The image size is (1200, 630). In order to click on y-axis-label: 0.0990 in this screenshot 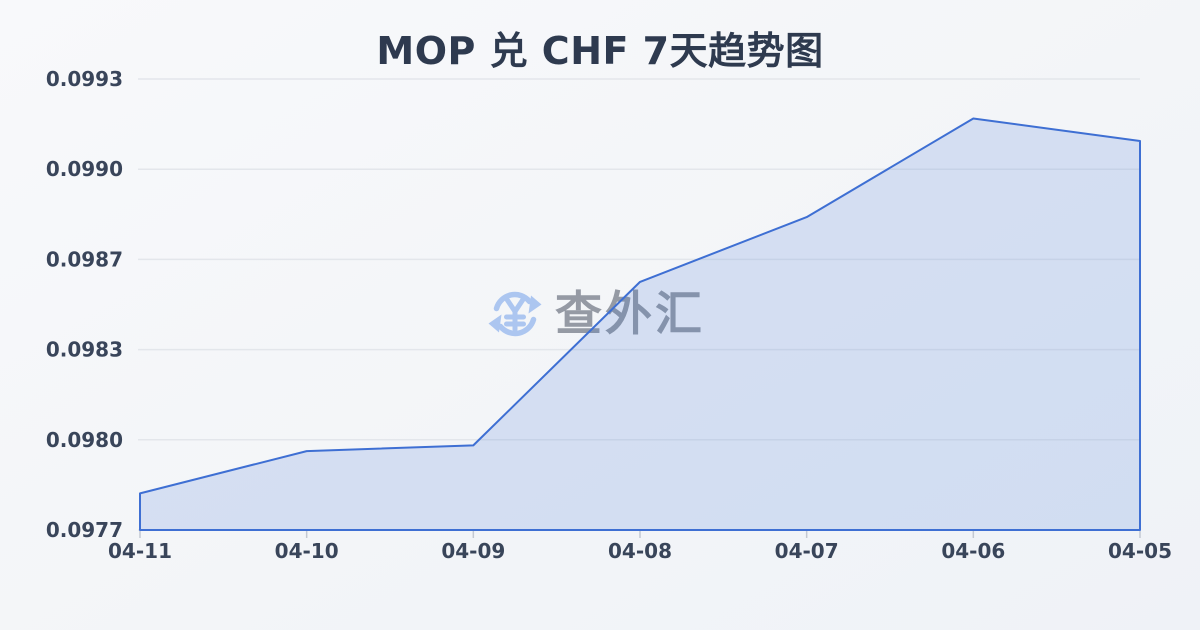, I will do `click(84, 169)`.